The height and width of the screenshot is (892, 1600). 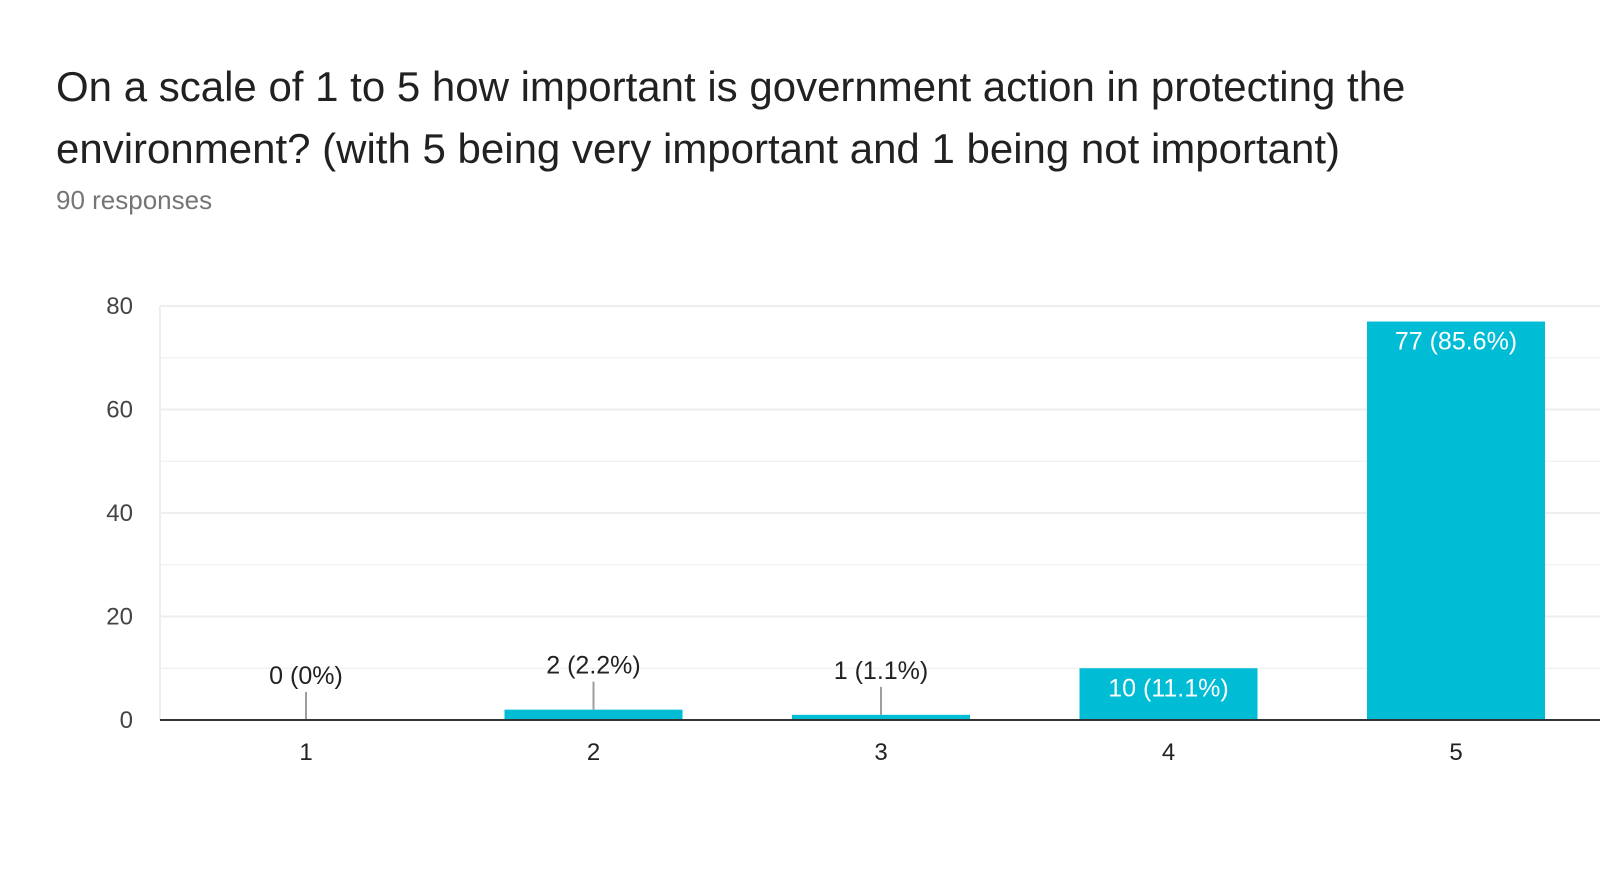 What do you see at coordinates (593, 666) in the screenshot?
I see `data-label: 2 (2.2%)` at bounding box center [593, 666].